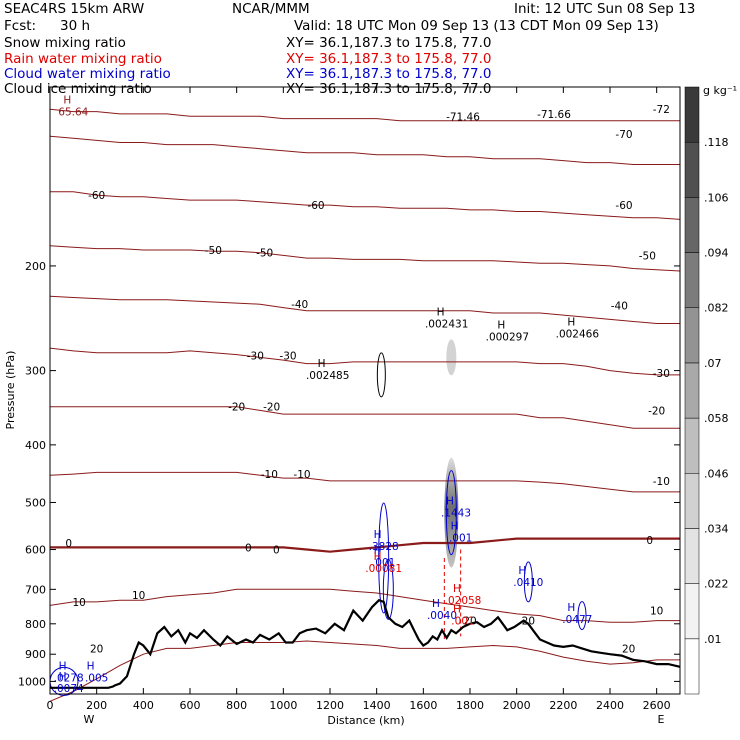 The width and height of the screenshot is (740, 740). What do you see at coordinates (74, 9) in the screenshot?
I see `model-title: SEAC4RS 15km ARW` at bounding box center [74, 9].